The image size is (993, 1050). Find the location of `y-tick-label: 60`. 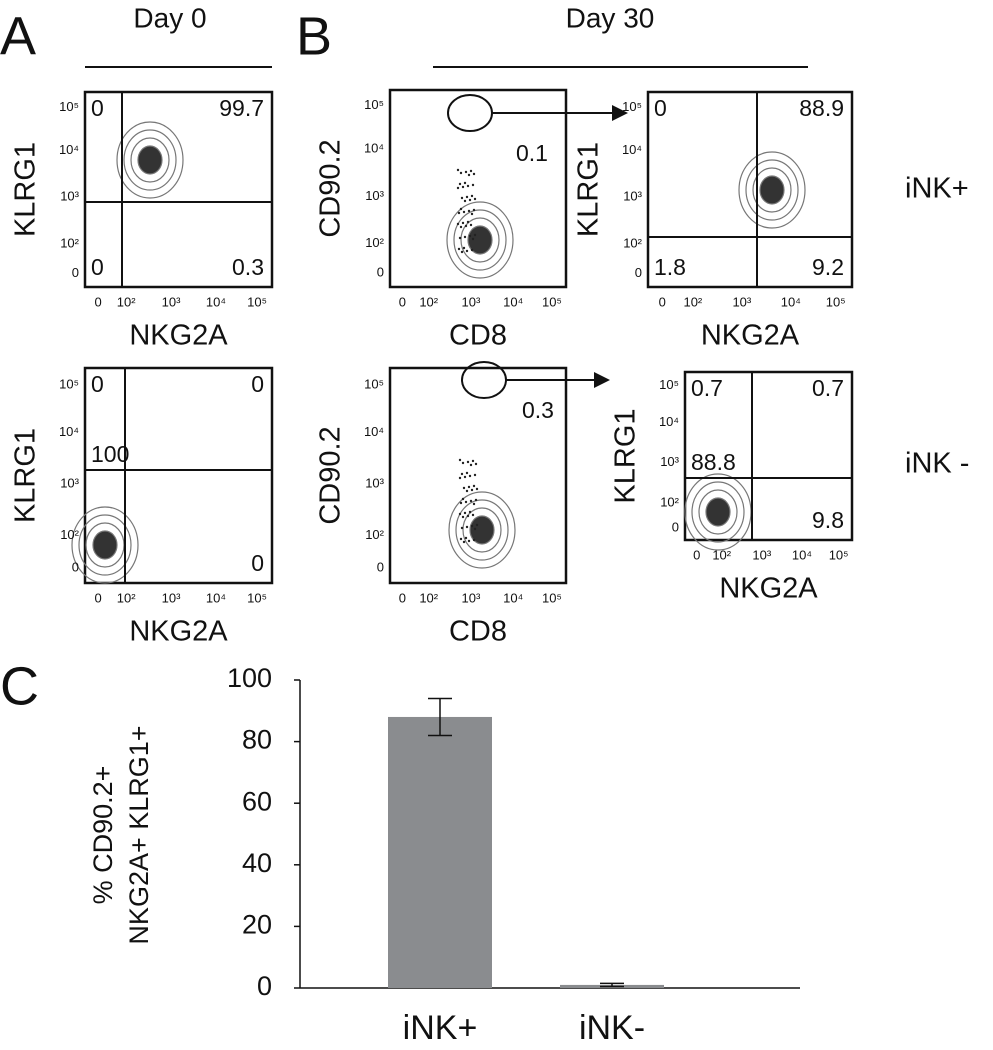

y-tick-label: 60 is located at coordinates (257, 801).